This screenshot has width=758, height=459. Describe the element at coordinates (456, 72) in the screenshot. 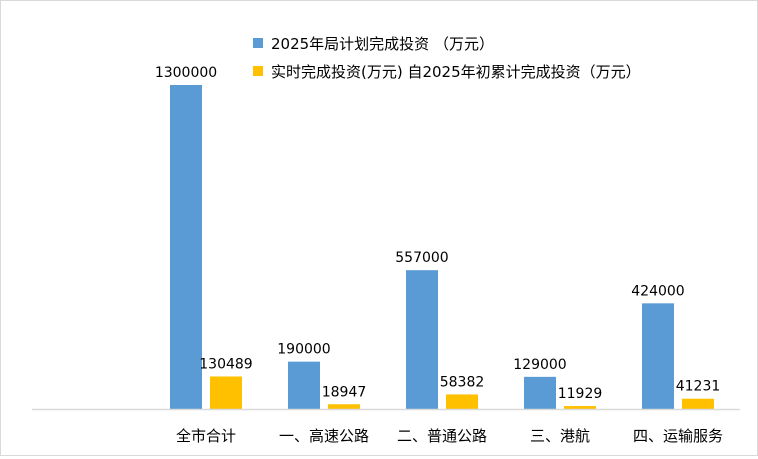

I see `legend-label-2: 实时完成投资(万元) 自2025年初累计完成投资（万元）` at that location.